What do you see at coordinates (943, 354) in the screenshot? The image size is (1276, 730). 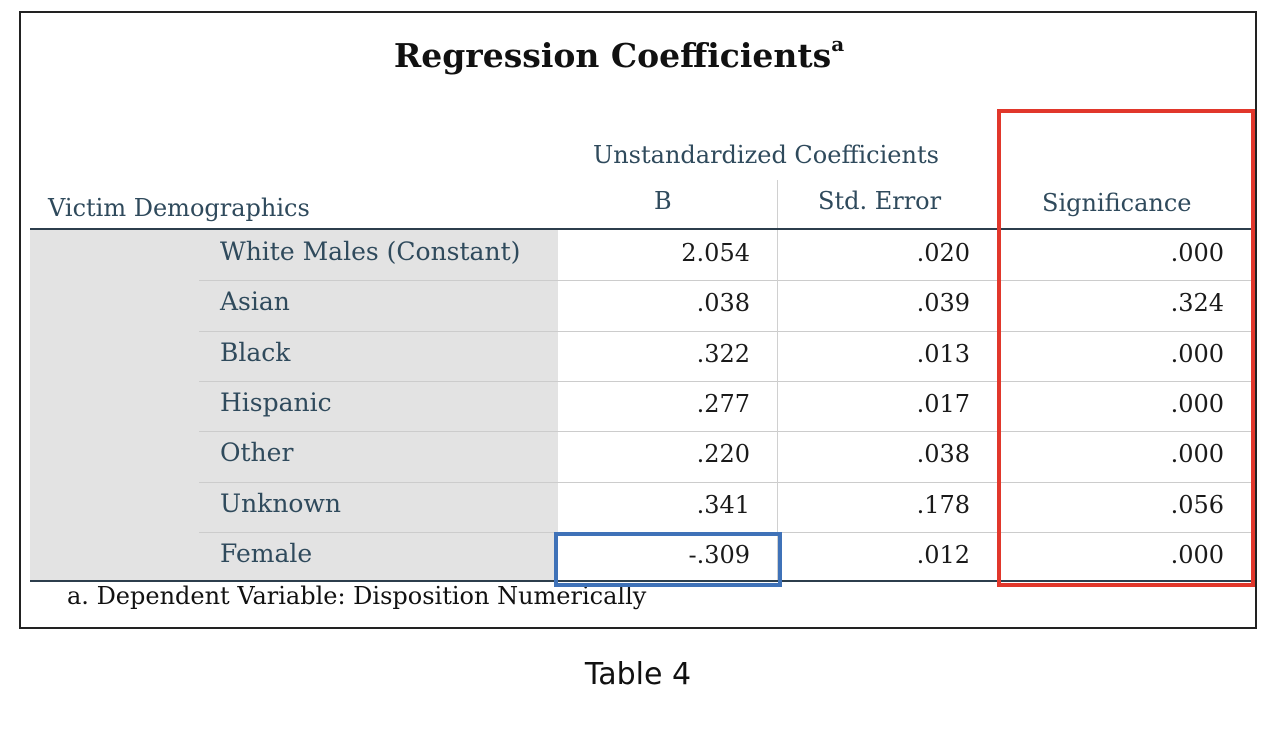 I see `cell-std-error: .013` at bounding box center [943, 354].